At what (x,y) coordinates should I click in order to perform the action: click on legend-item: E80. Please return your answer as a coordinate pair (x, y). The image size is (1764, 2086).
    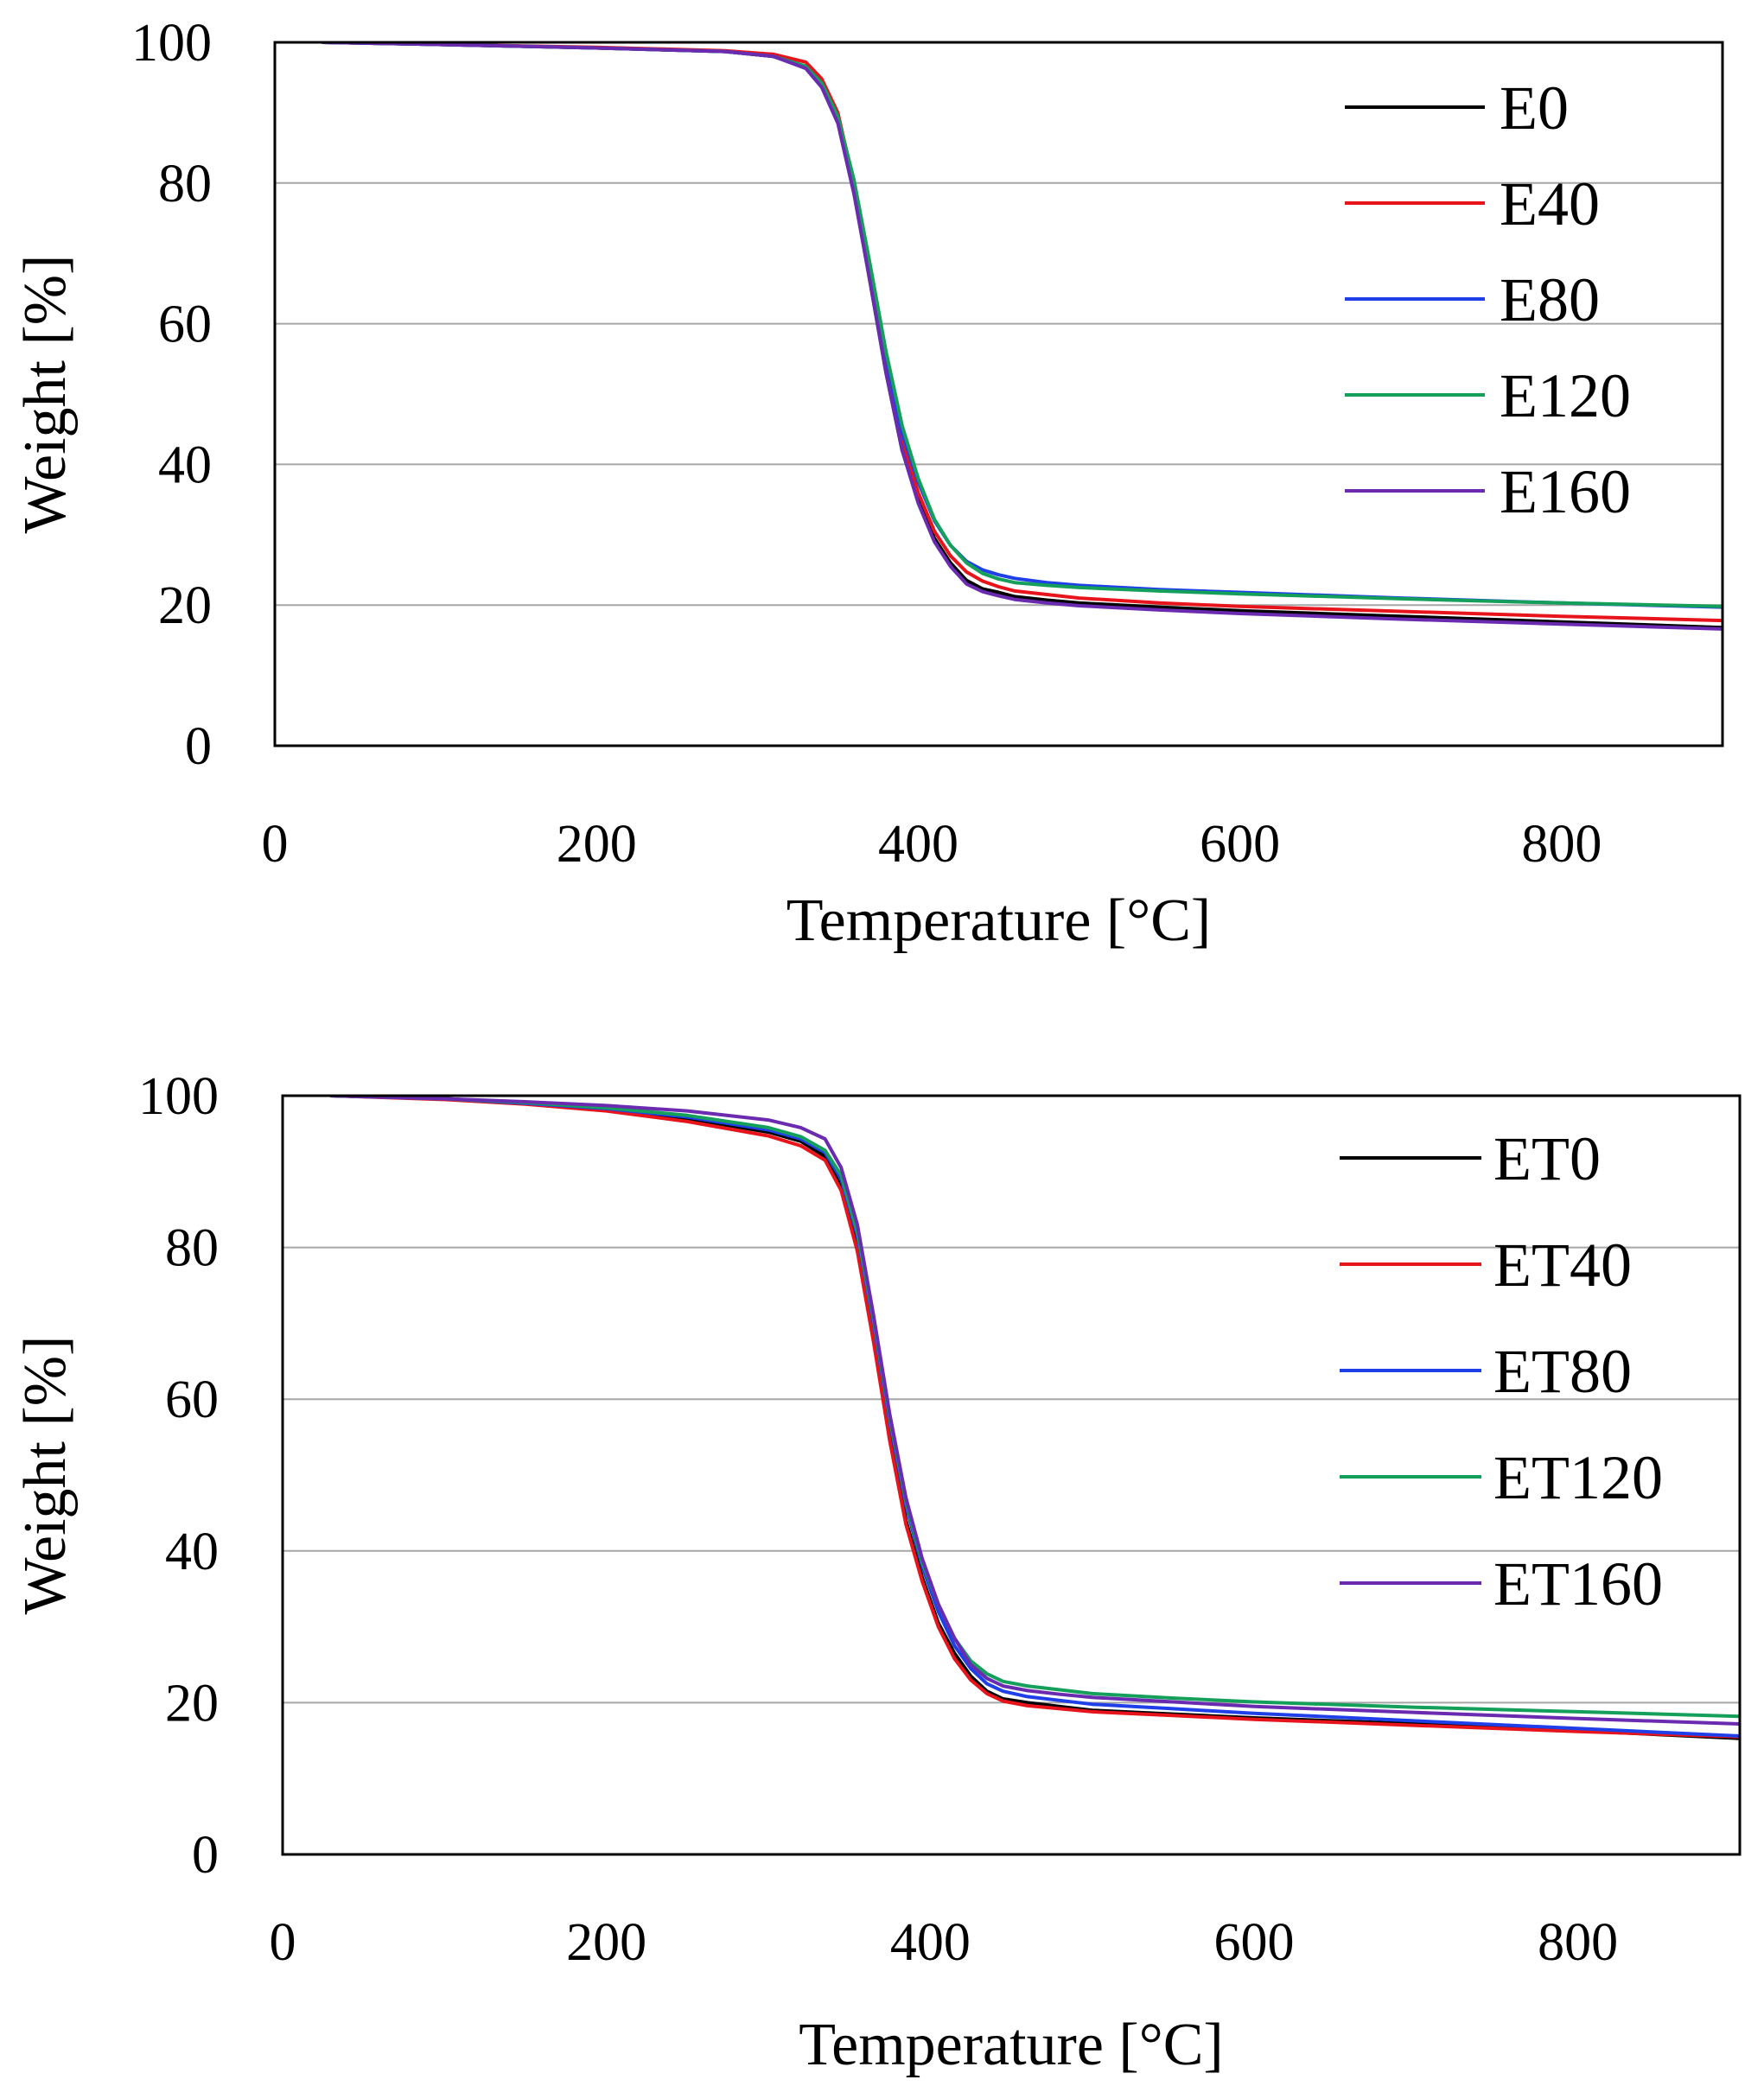
    Looking at the image, I should click on (1472, 299).